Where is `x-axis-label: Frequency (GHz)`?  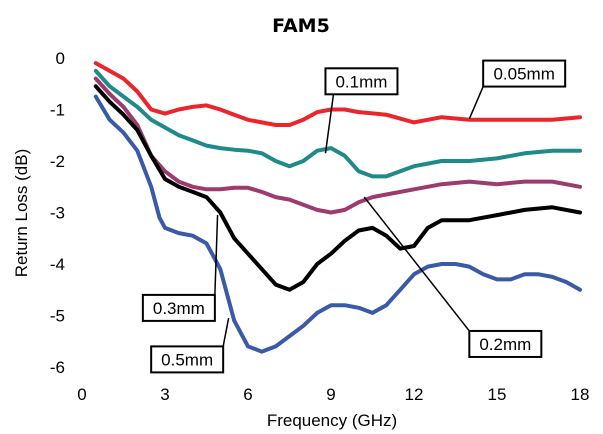 x-axis-label: Frequency (GHz) is located at coordinates (332, 420).